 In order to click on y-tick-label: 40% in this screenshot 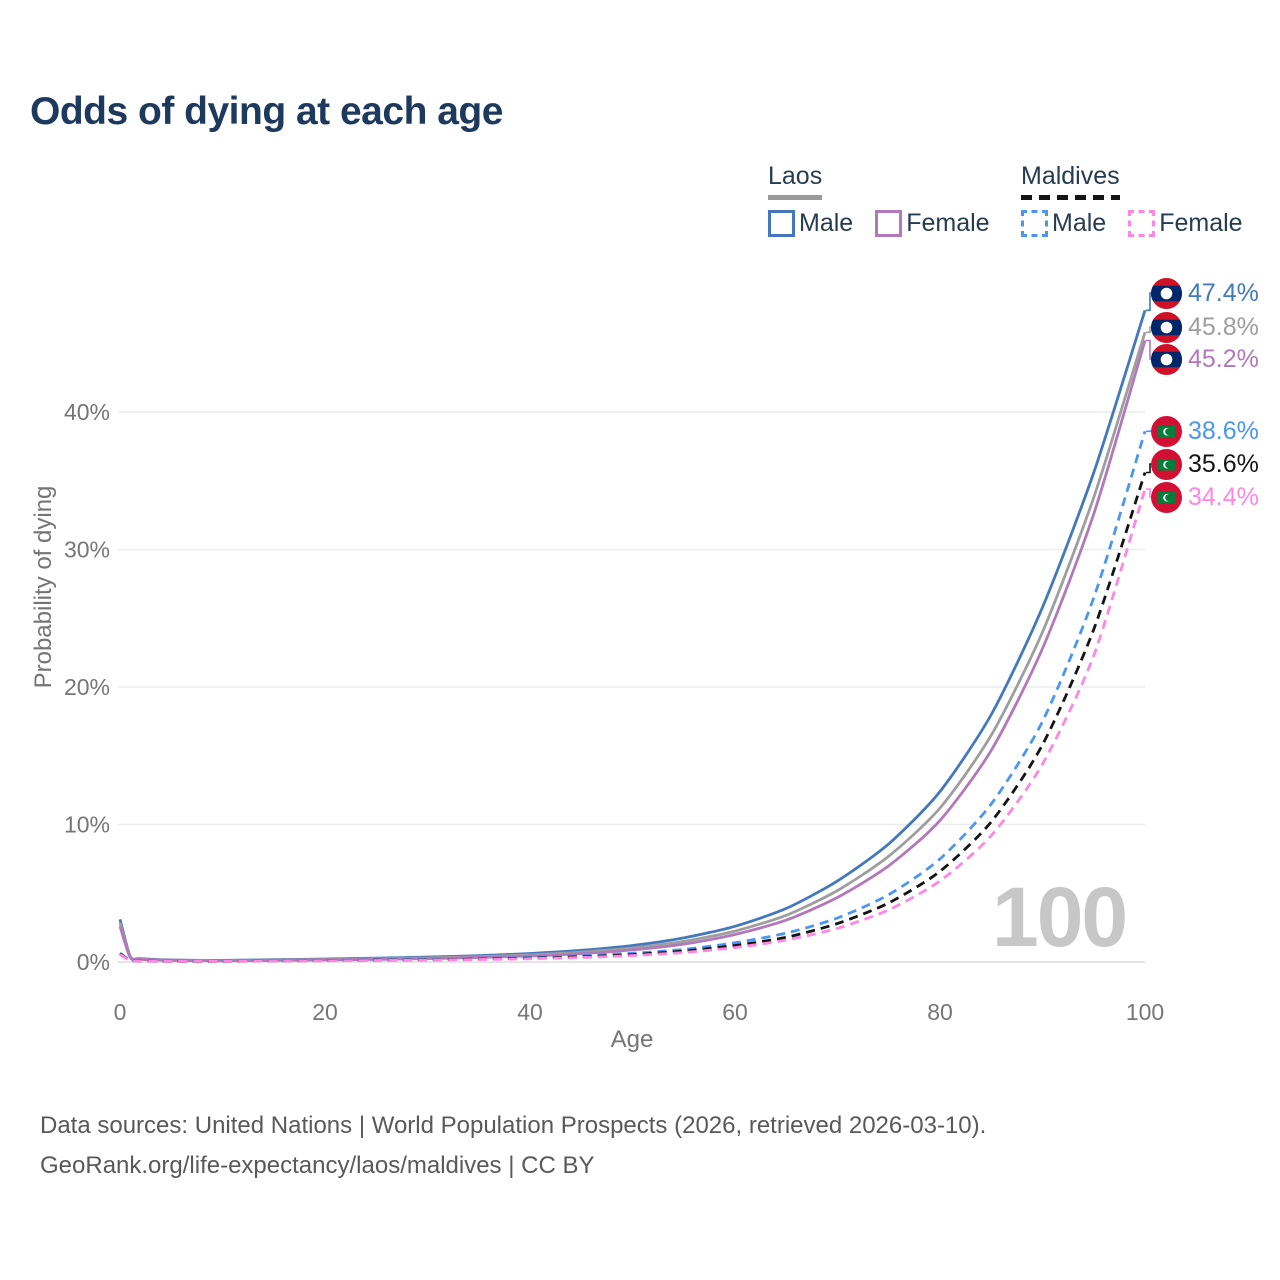, I will do `click(87, 412)`.